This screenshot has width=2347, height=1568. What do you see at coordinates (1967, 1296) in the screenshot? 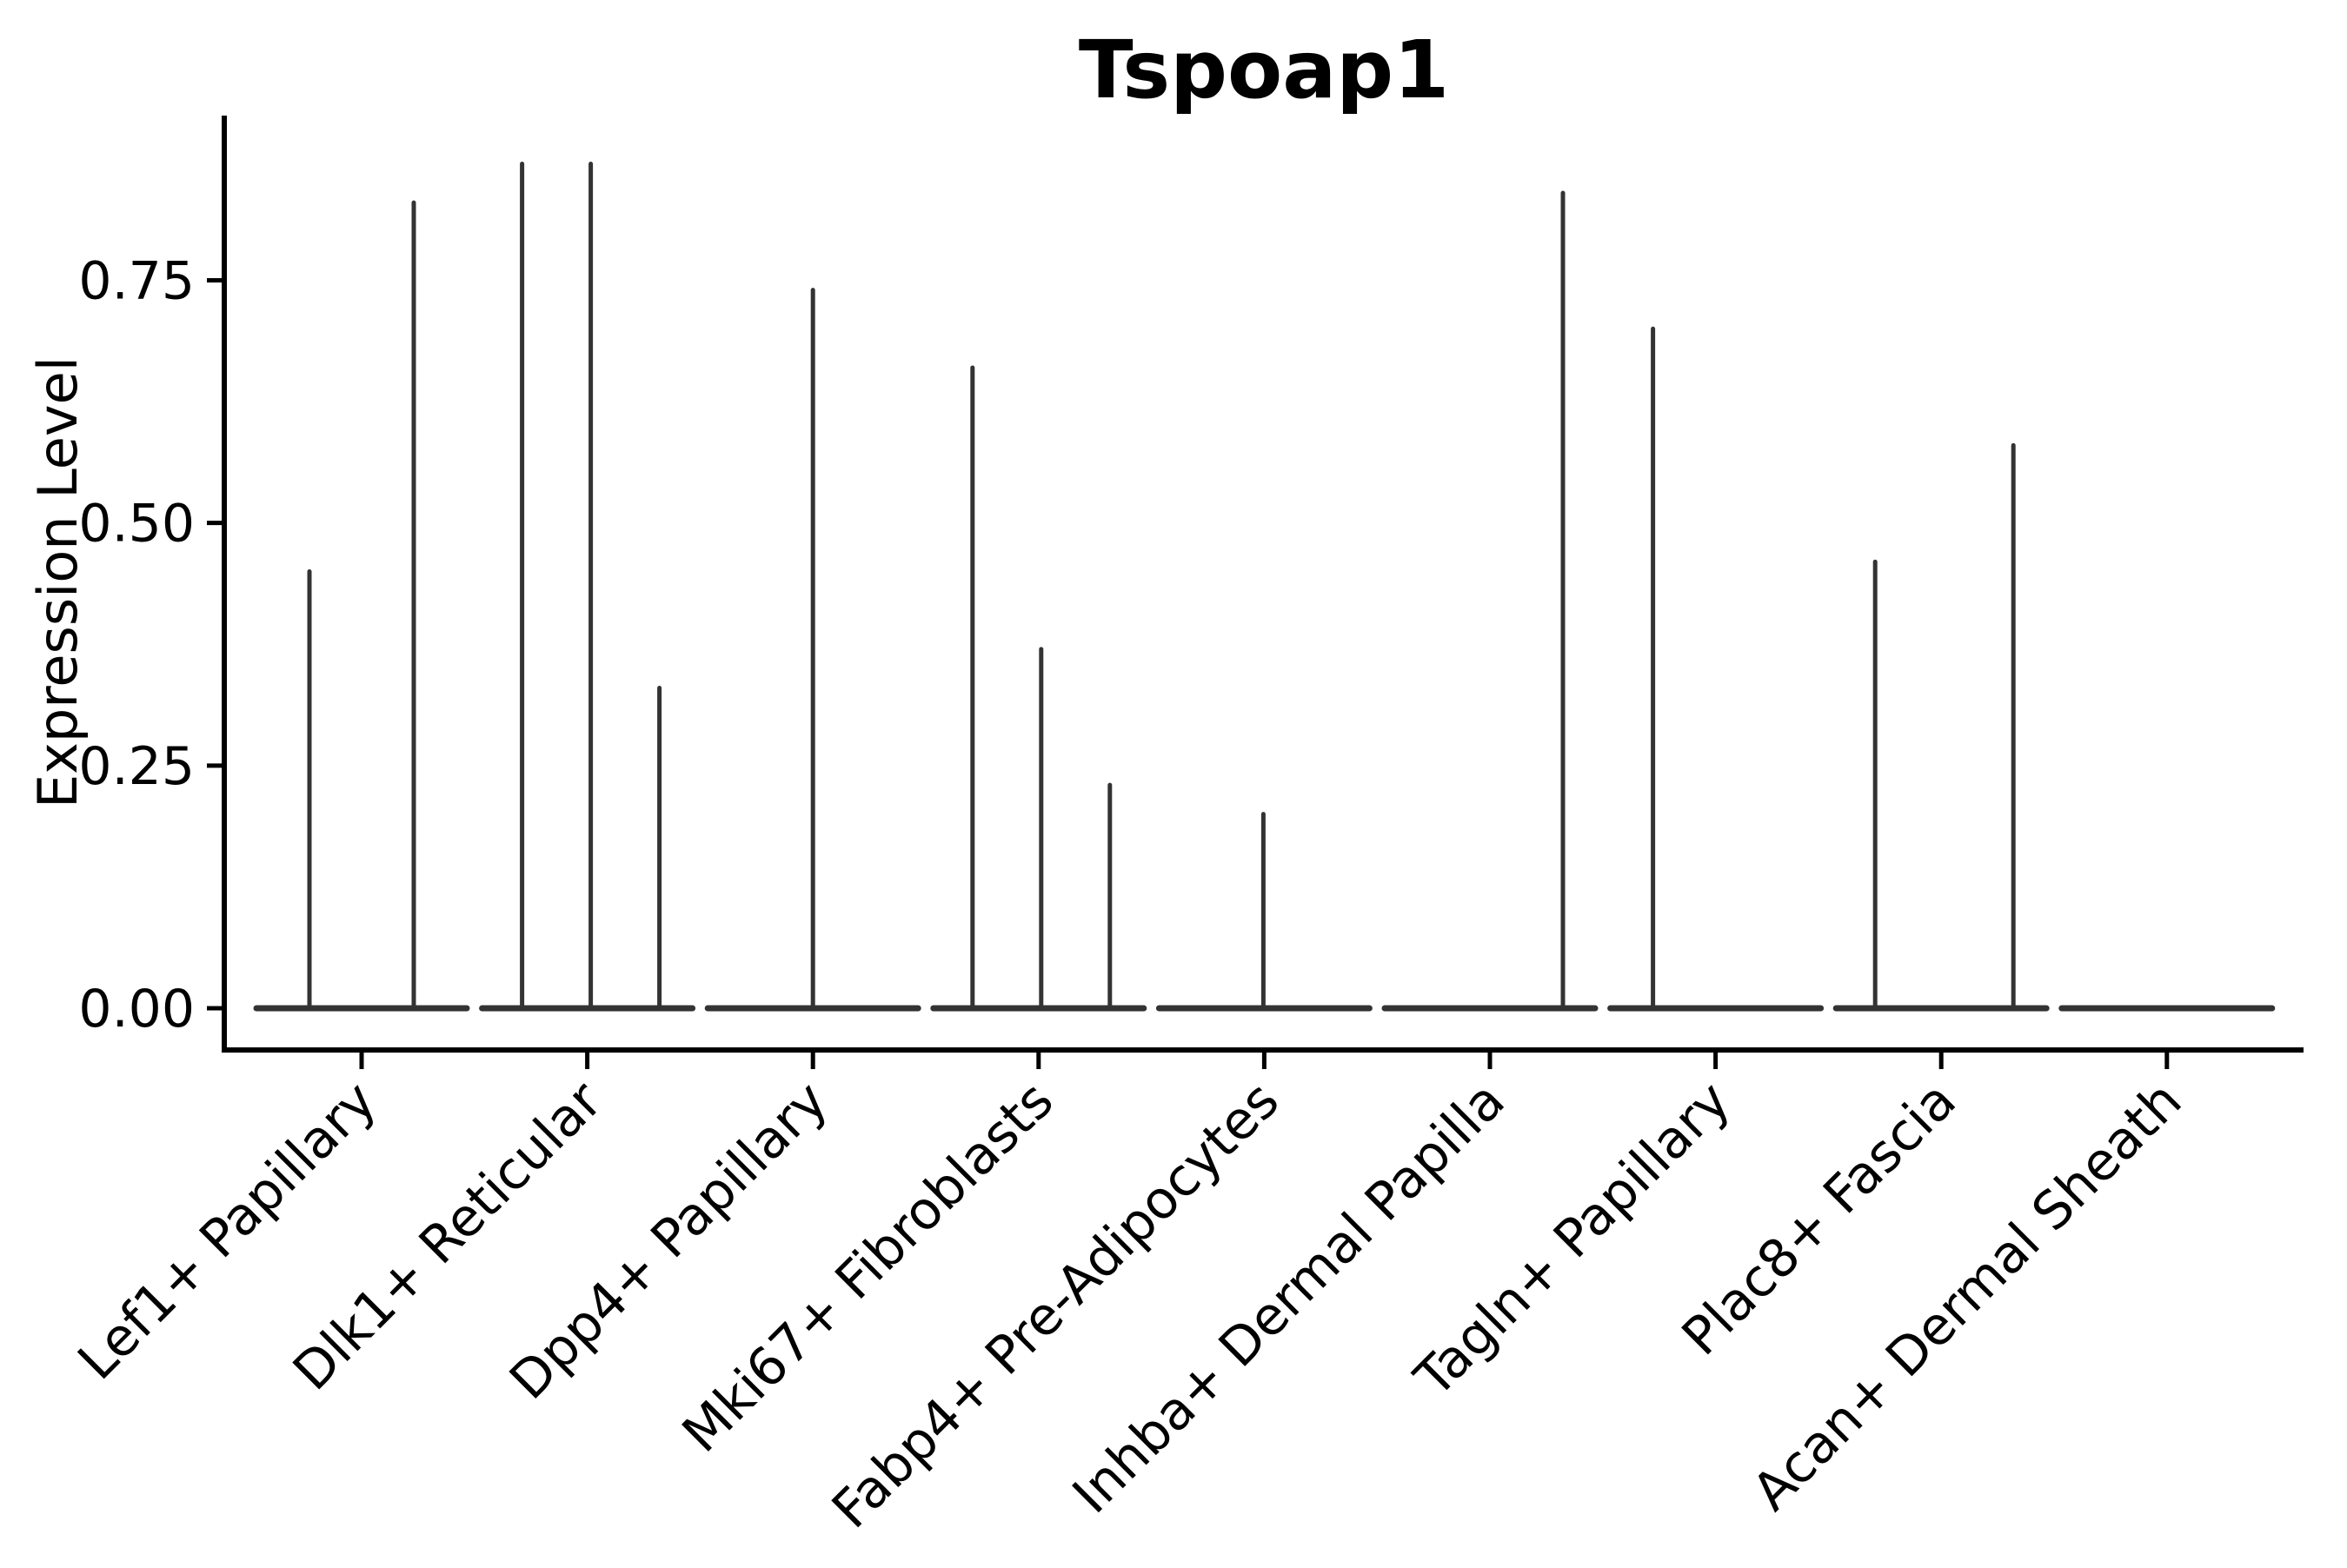
I see `x-tick-label: Acan+ Dermal Sheath` at bounding box center [1967, 1296].